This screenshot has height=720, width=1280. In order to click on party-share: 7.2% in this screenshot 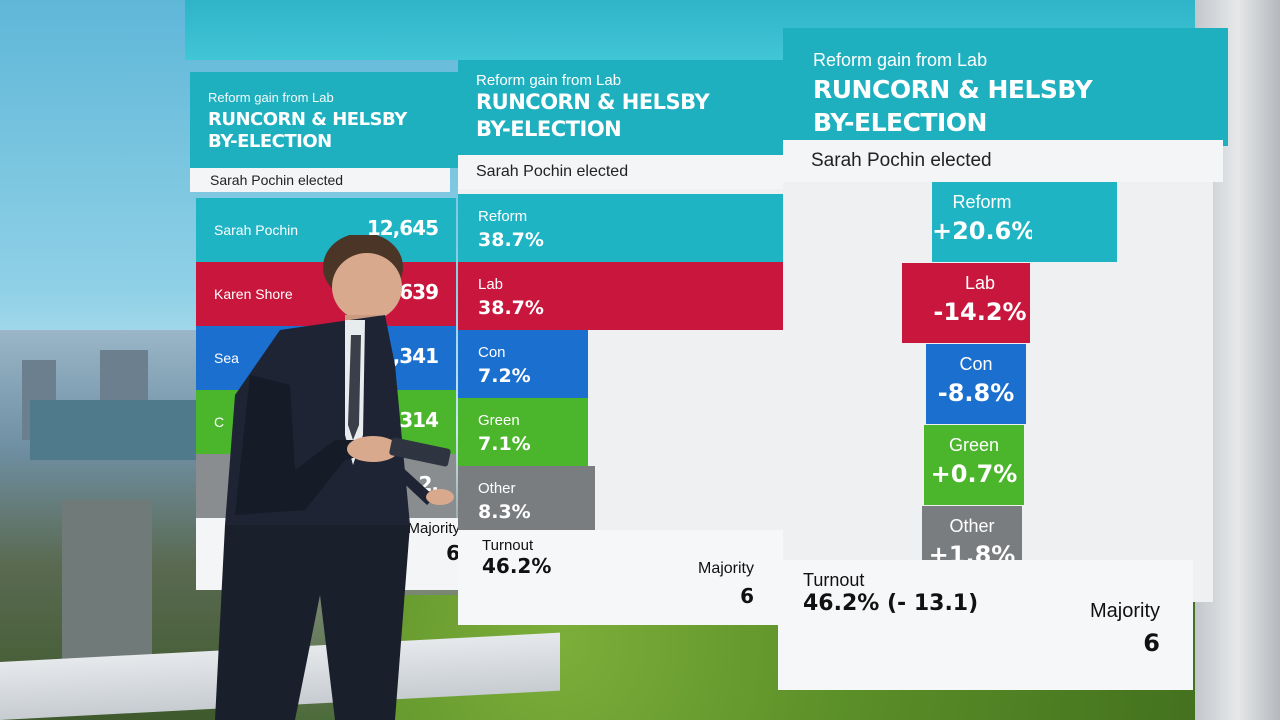, I will do `click(504, 376)`.